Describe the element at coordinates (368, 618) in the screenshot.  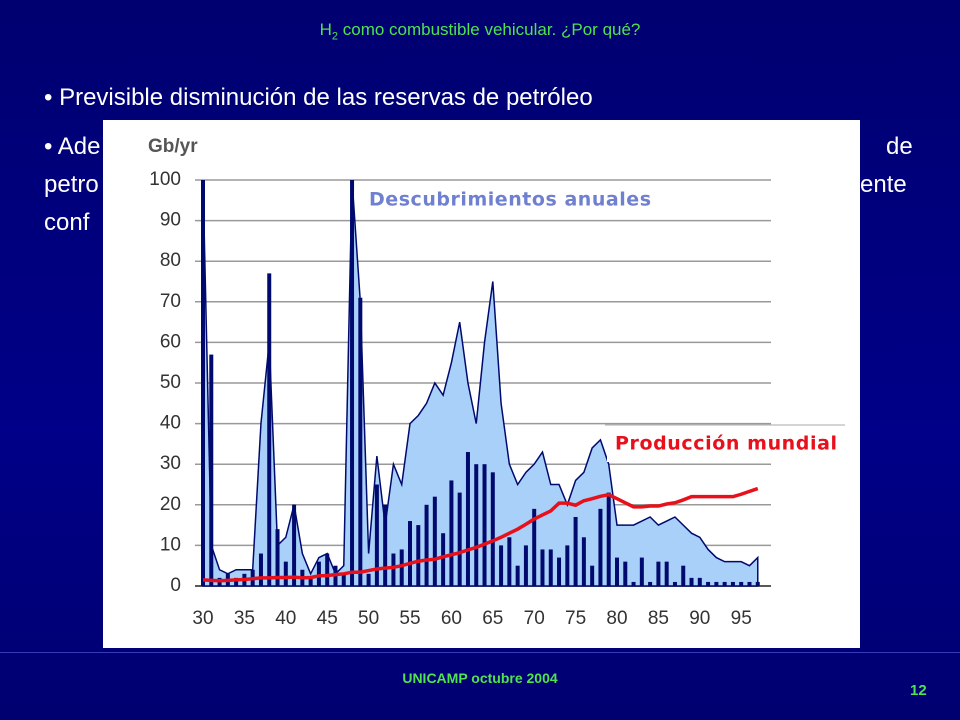
I see `x-tick-label: 50` at that location.